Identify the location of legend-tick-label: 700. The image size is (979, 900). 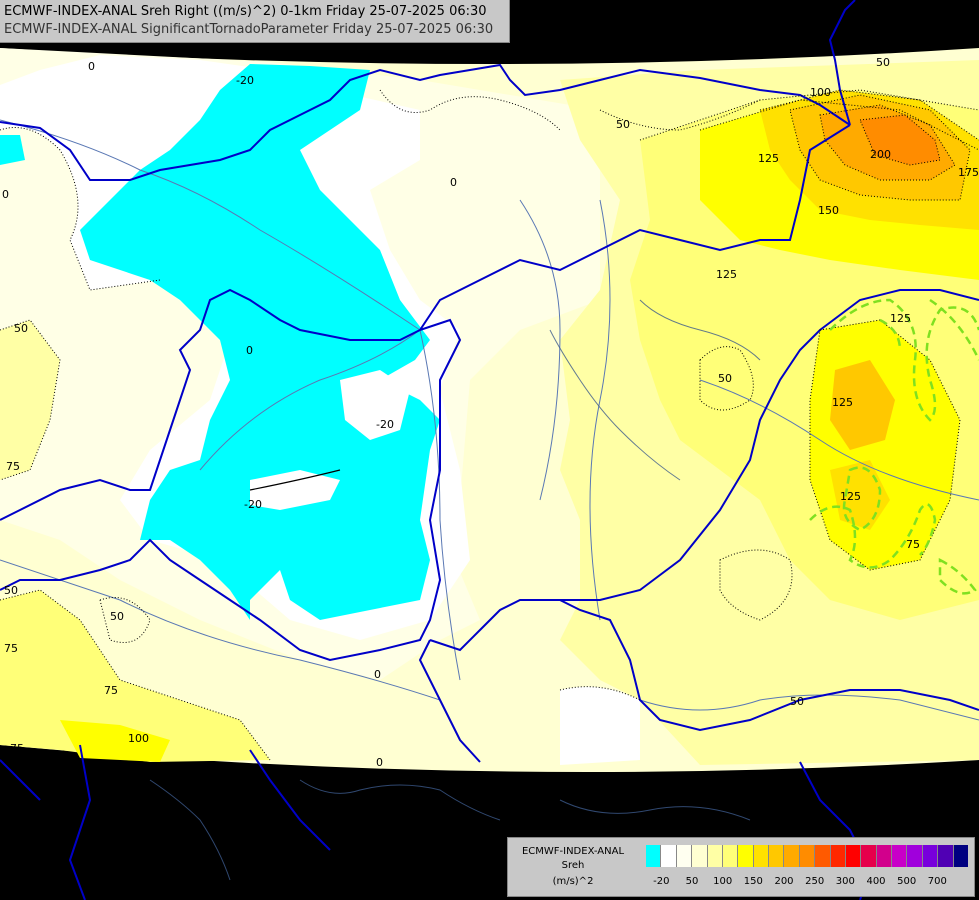
(937, 881).